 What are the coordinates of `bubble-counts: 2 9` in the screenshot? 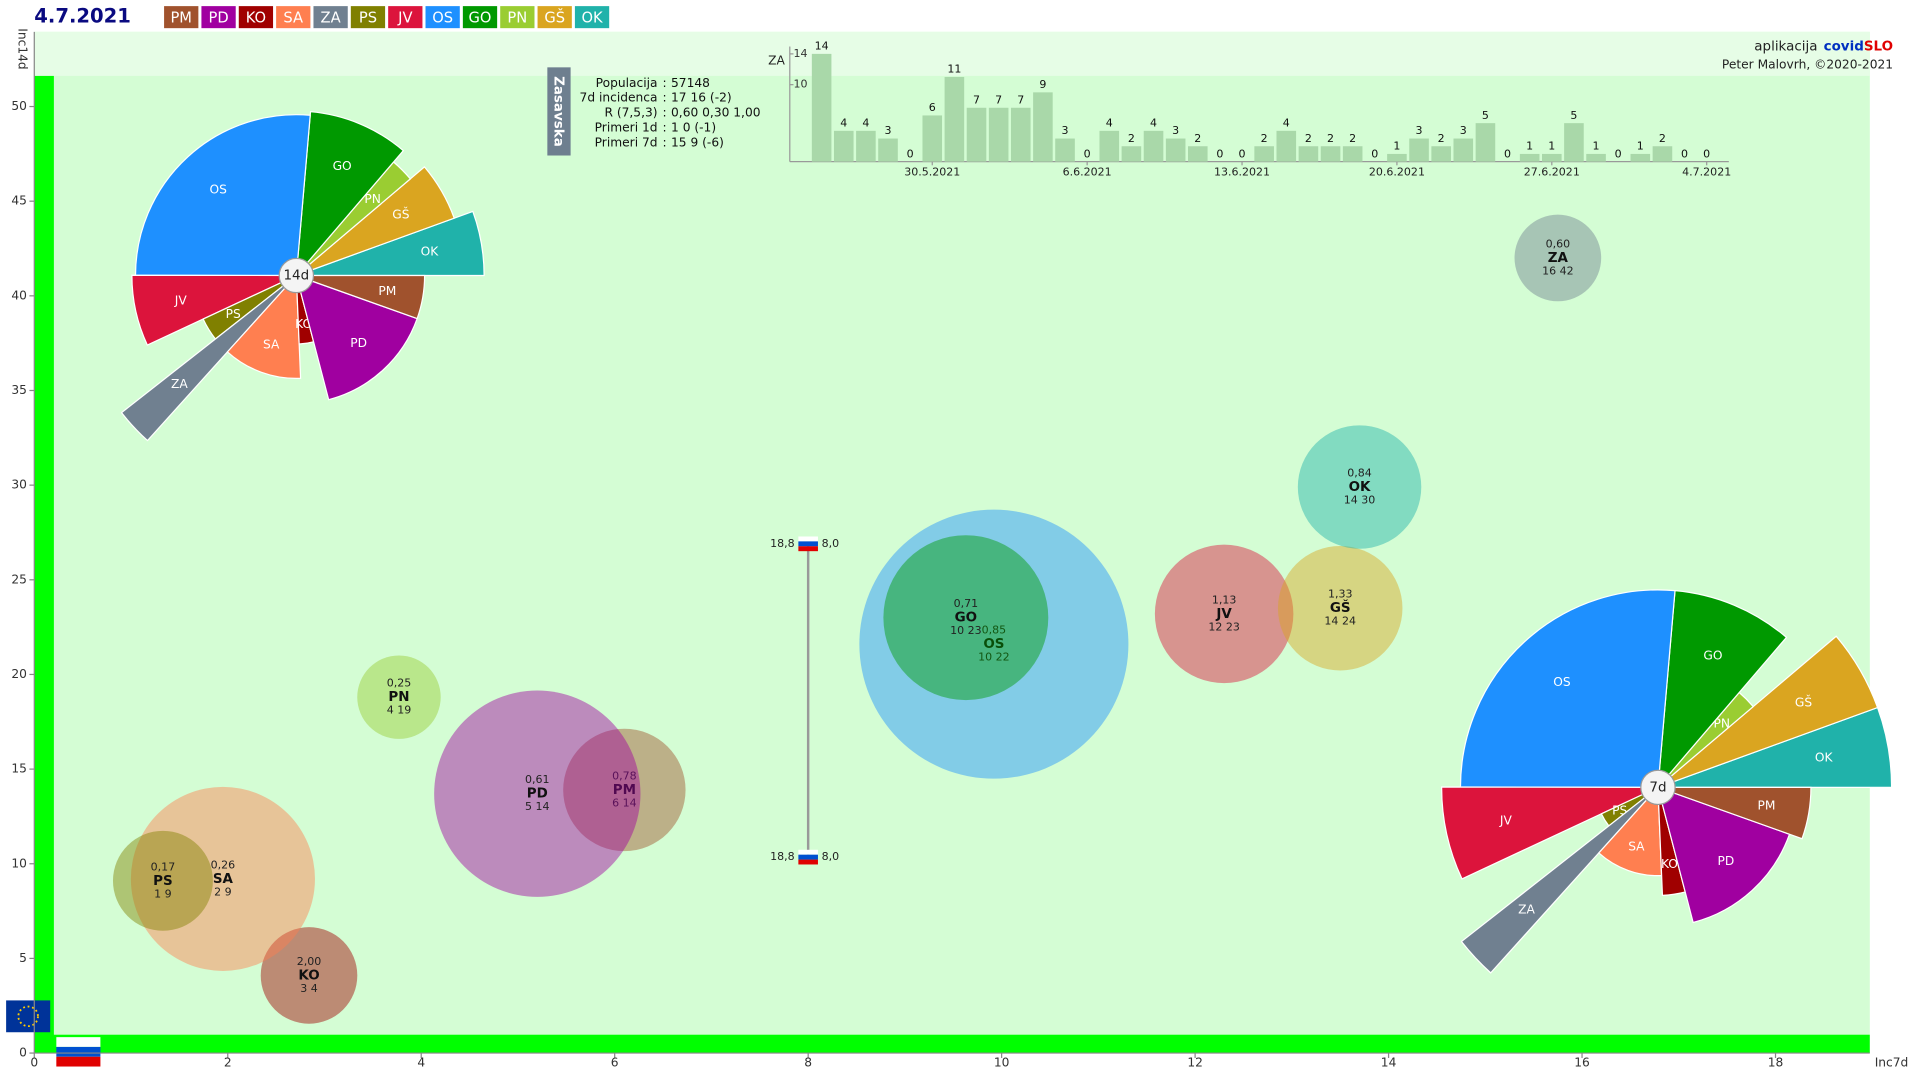 It's located at (223, 891).